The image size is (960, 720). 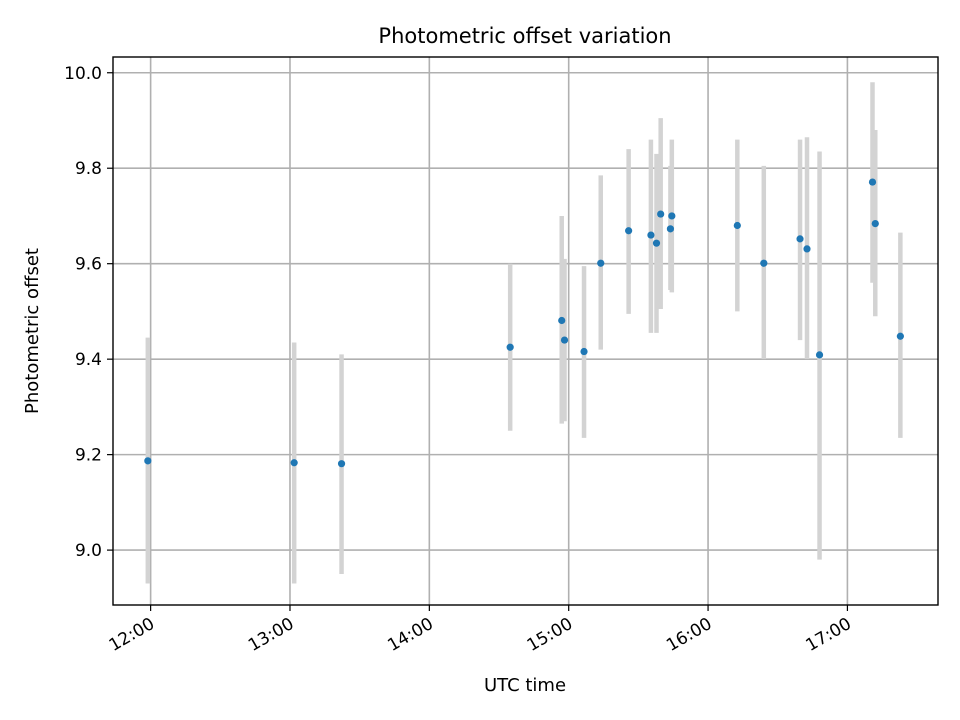 I want to click on y-tick-label: 10.0, so click(x=83, y=74).